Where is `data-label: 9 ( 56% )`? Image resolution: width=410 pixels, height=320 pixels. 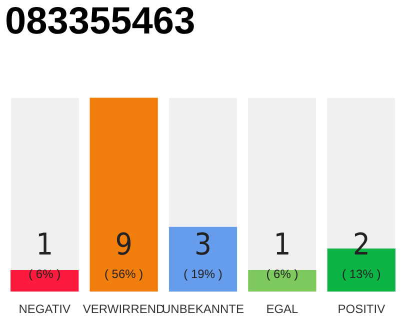
data-label: 9 ( 56% ) is located at coordinates (124, 254).